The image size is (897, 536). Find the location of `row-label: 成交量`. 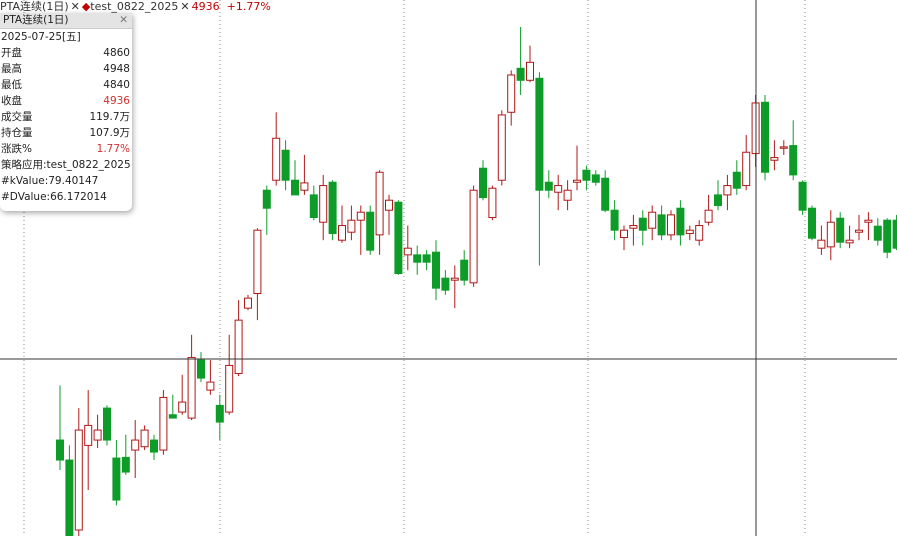

row-label: 成交量 is located at coordinates (17, 117).